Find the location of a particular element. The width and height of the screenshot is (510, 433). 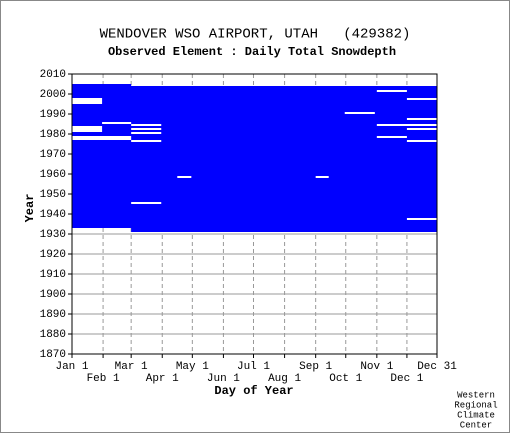

y-tick-label: 1880 is located at coordinates (53, 335).